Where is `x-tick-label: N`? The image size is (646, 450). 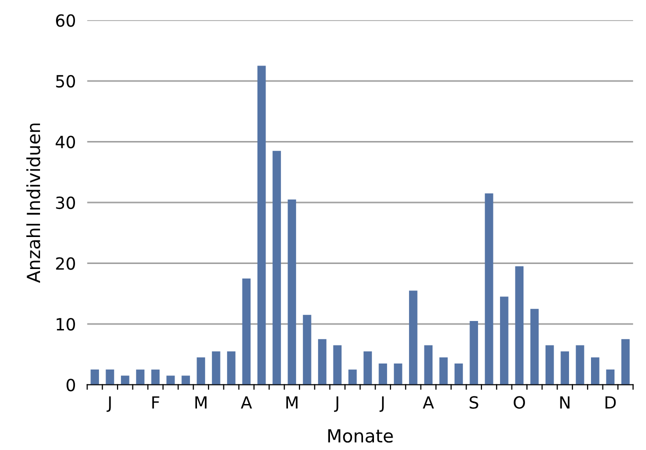
x-tick-label: N is located at coordinates (565, 402).